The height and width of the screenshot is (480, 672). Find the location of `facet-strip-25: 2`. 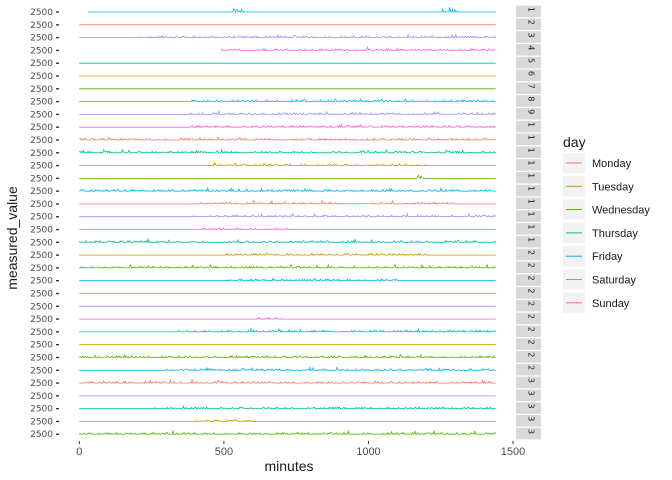

facet-strip-25: 2 is located at coordinates (528, 318).